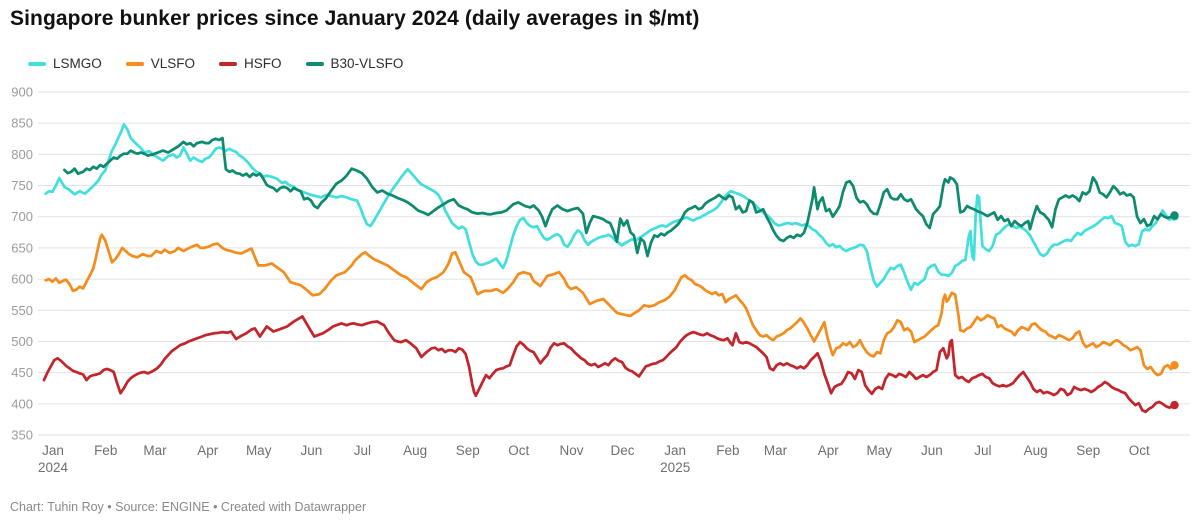 Image resolution: width=1200 pixels, height=526 pixels. Describe the element at coordinates (1174, 365) in the screenshot. I see `series-end-dot-vlsfo` at that location.